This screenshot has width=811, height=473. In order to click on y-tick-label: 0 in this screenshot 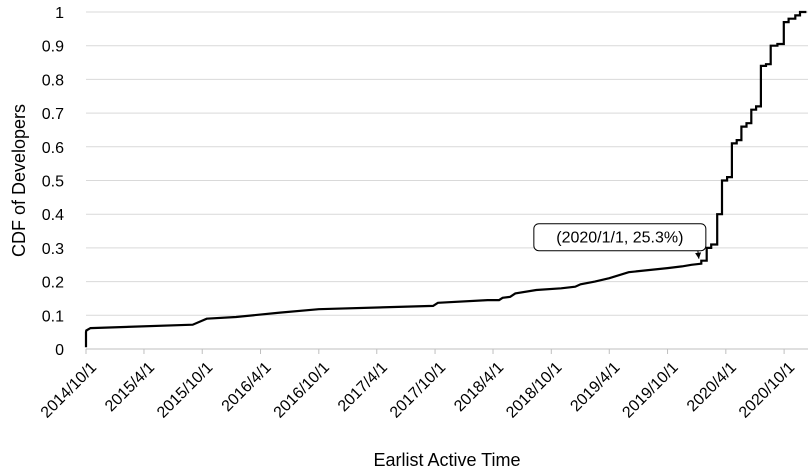, I will do `click(59, 350)`.